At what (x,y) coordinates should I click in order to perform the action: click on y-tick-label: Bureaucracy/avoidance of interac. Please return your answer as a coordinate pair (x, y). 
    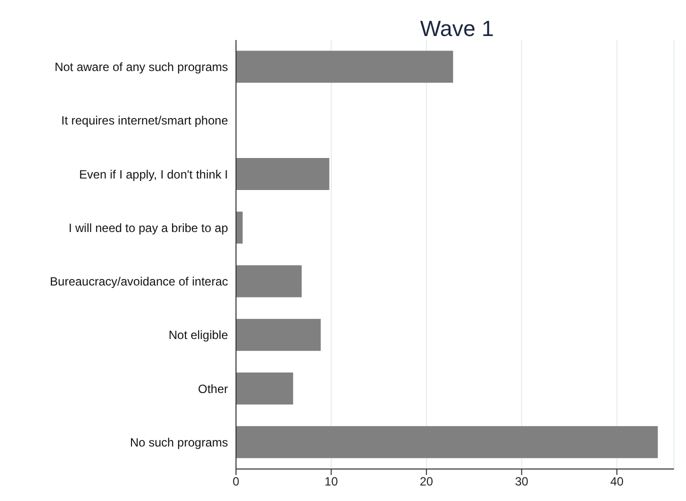
    Looking at the image, I should click on (139, 281).